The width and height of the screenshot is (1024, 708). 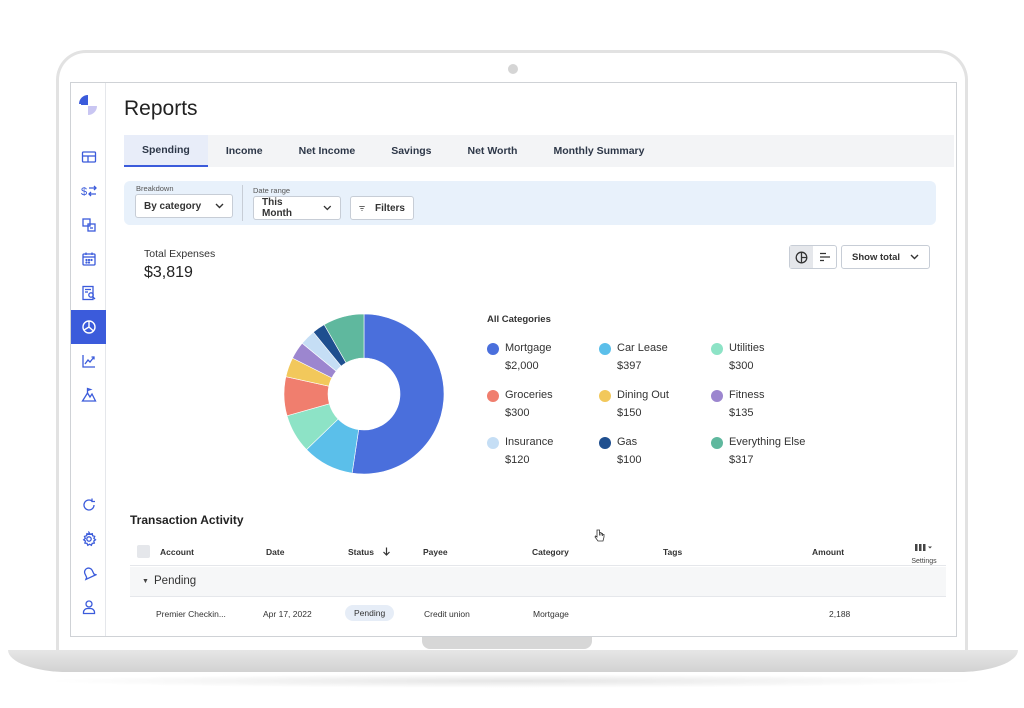 I want to click on status-badge: Pending, so click(x=370, y=613).